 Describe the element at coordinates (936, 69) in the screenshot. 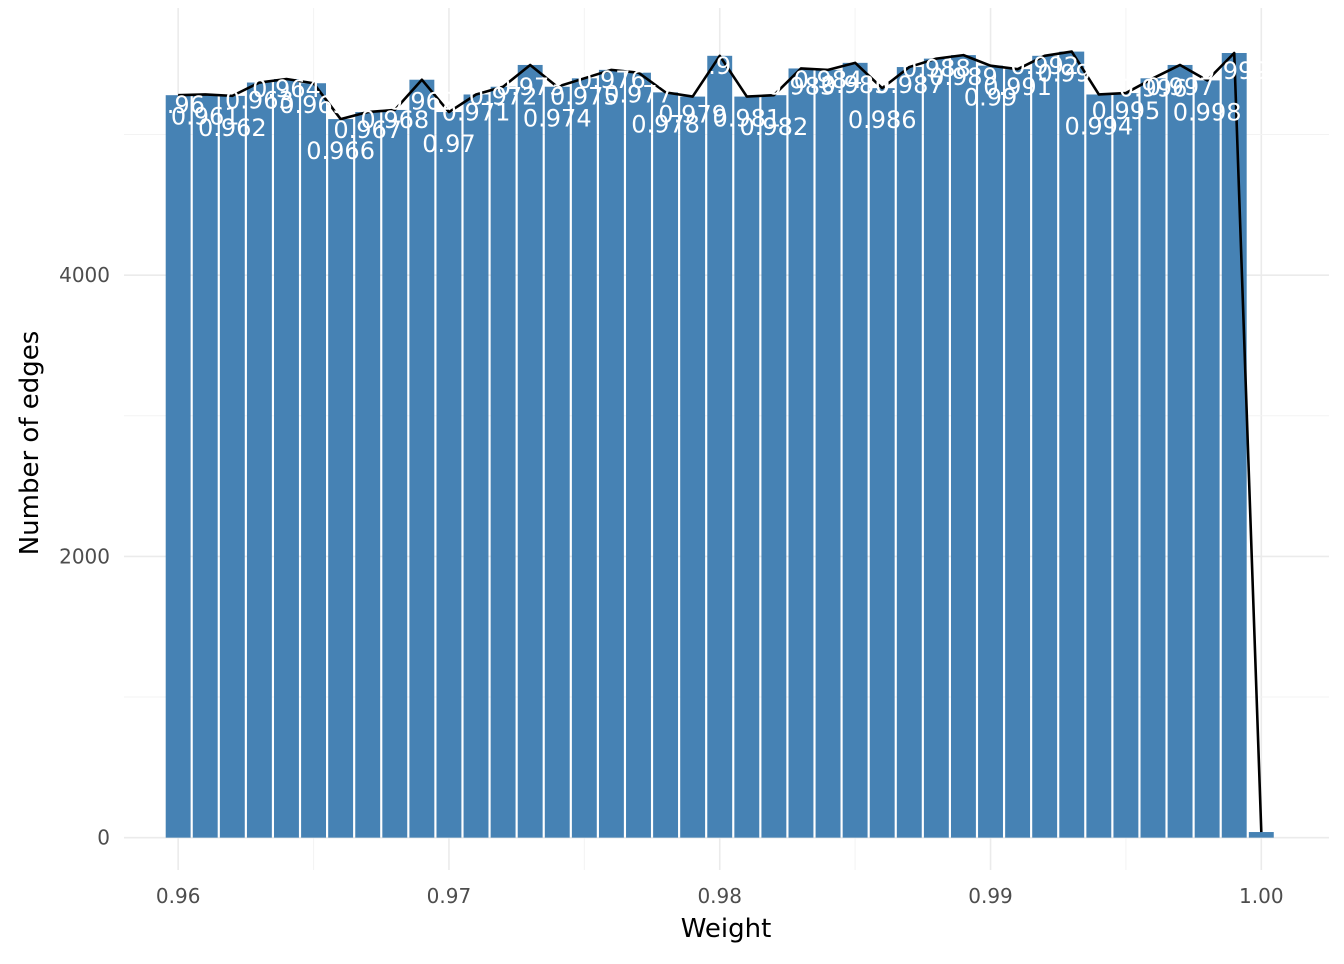

I see `bar-value-label: 0.988` at that location.